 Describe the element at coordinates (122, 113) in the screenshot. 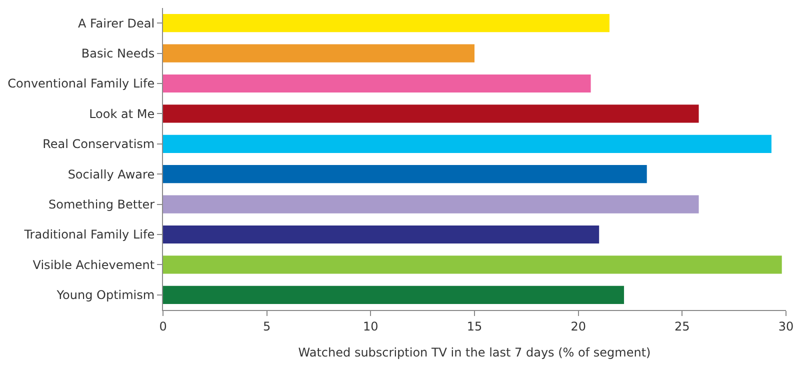

I see `y-tick-label: Look at Me` at that location.